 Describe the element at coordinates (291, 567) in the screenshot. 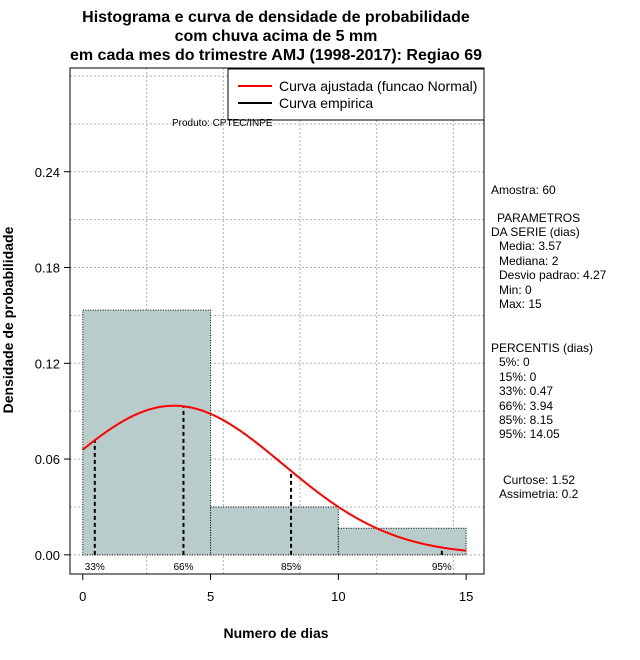

I see `percentile-label-2: 85%` at that location.